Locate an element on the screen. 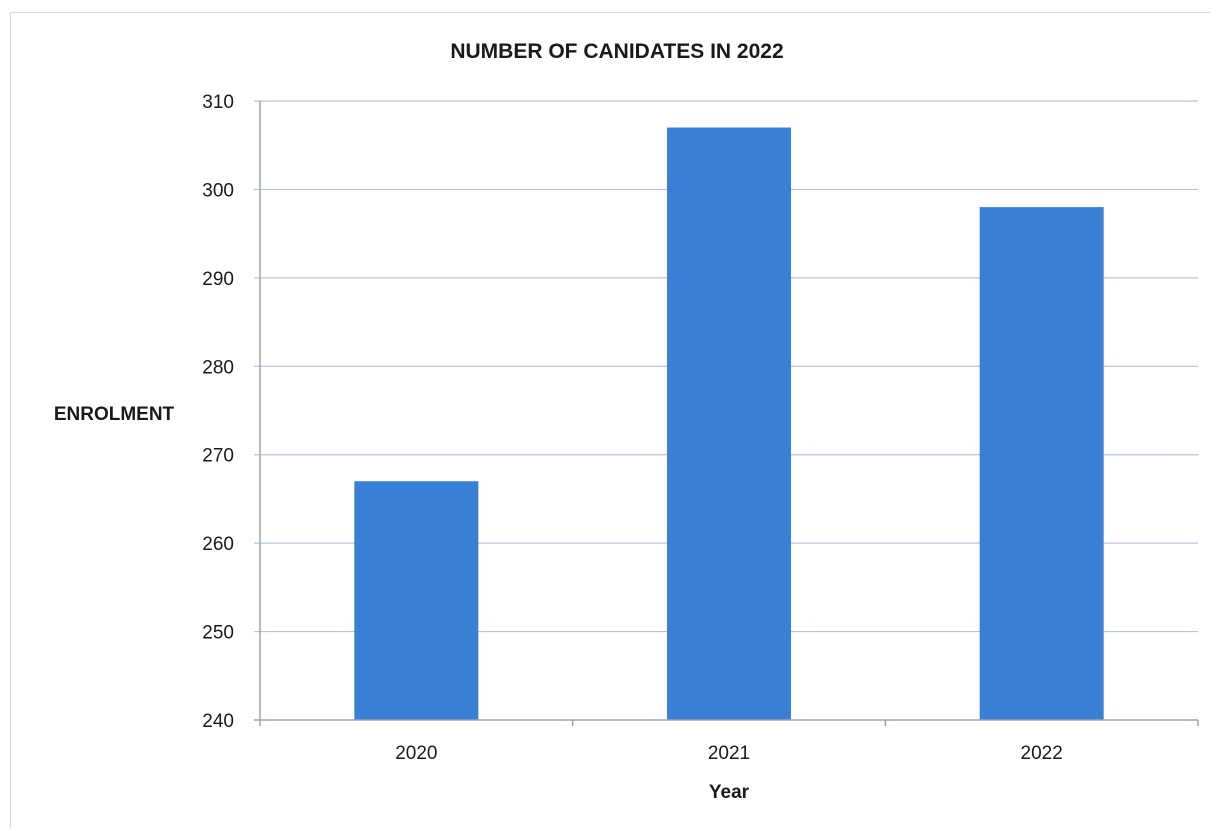 This screenshot has width=1217, height=831. x-tick-label: 2022 is located at coordinates (1042, 753).